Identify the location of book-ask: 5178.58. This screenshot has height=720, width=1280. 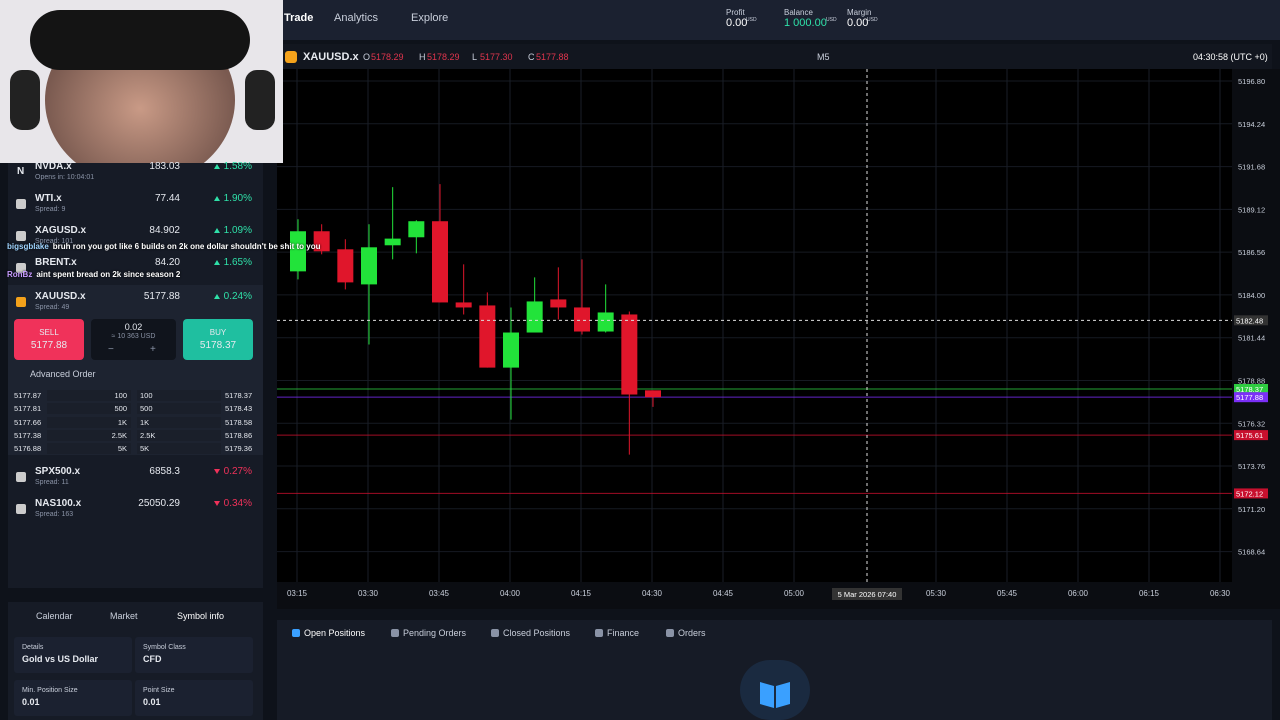
(239, 422).